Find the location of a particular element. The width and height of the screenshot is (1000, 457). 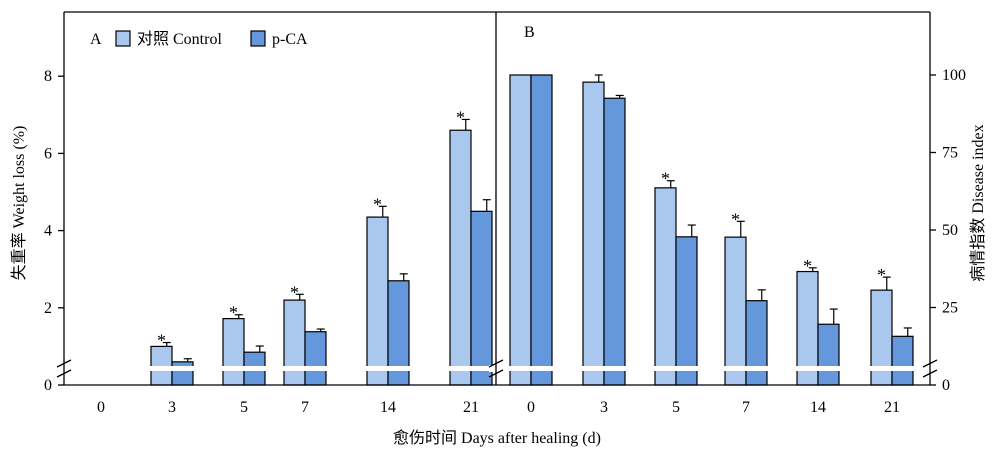

x-tick-label-b-3: 3 is located at coordinates (604, 407).